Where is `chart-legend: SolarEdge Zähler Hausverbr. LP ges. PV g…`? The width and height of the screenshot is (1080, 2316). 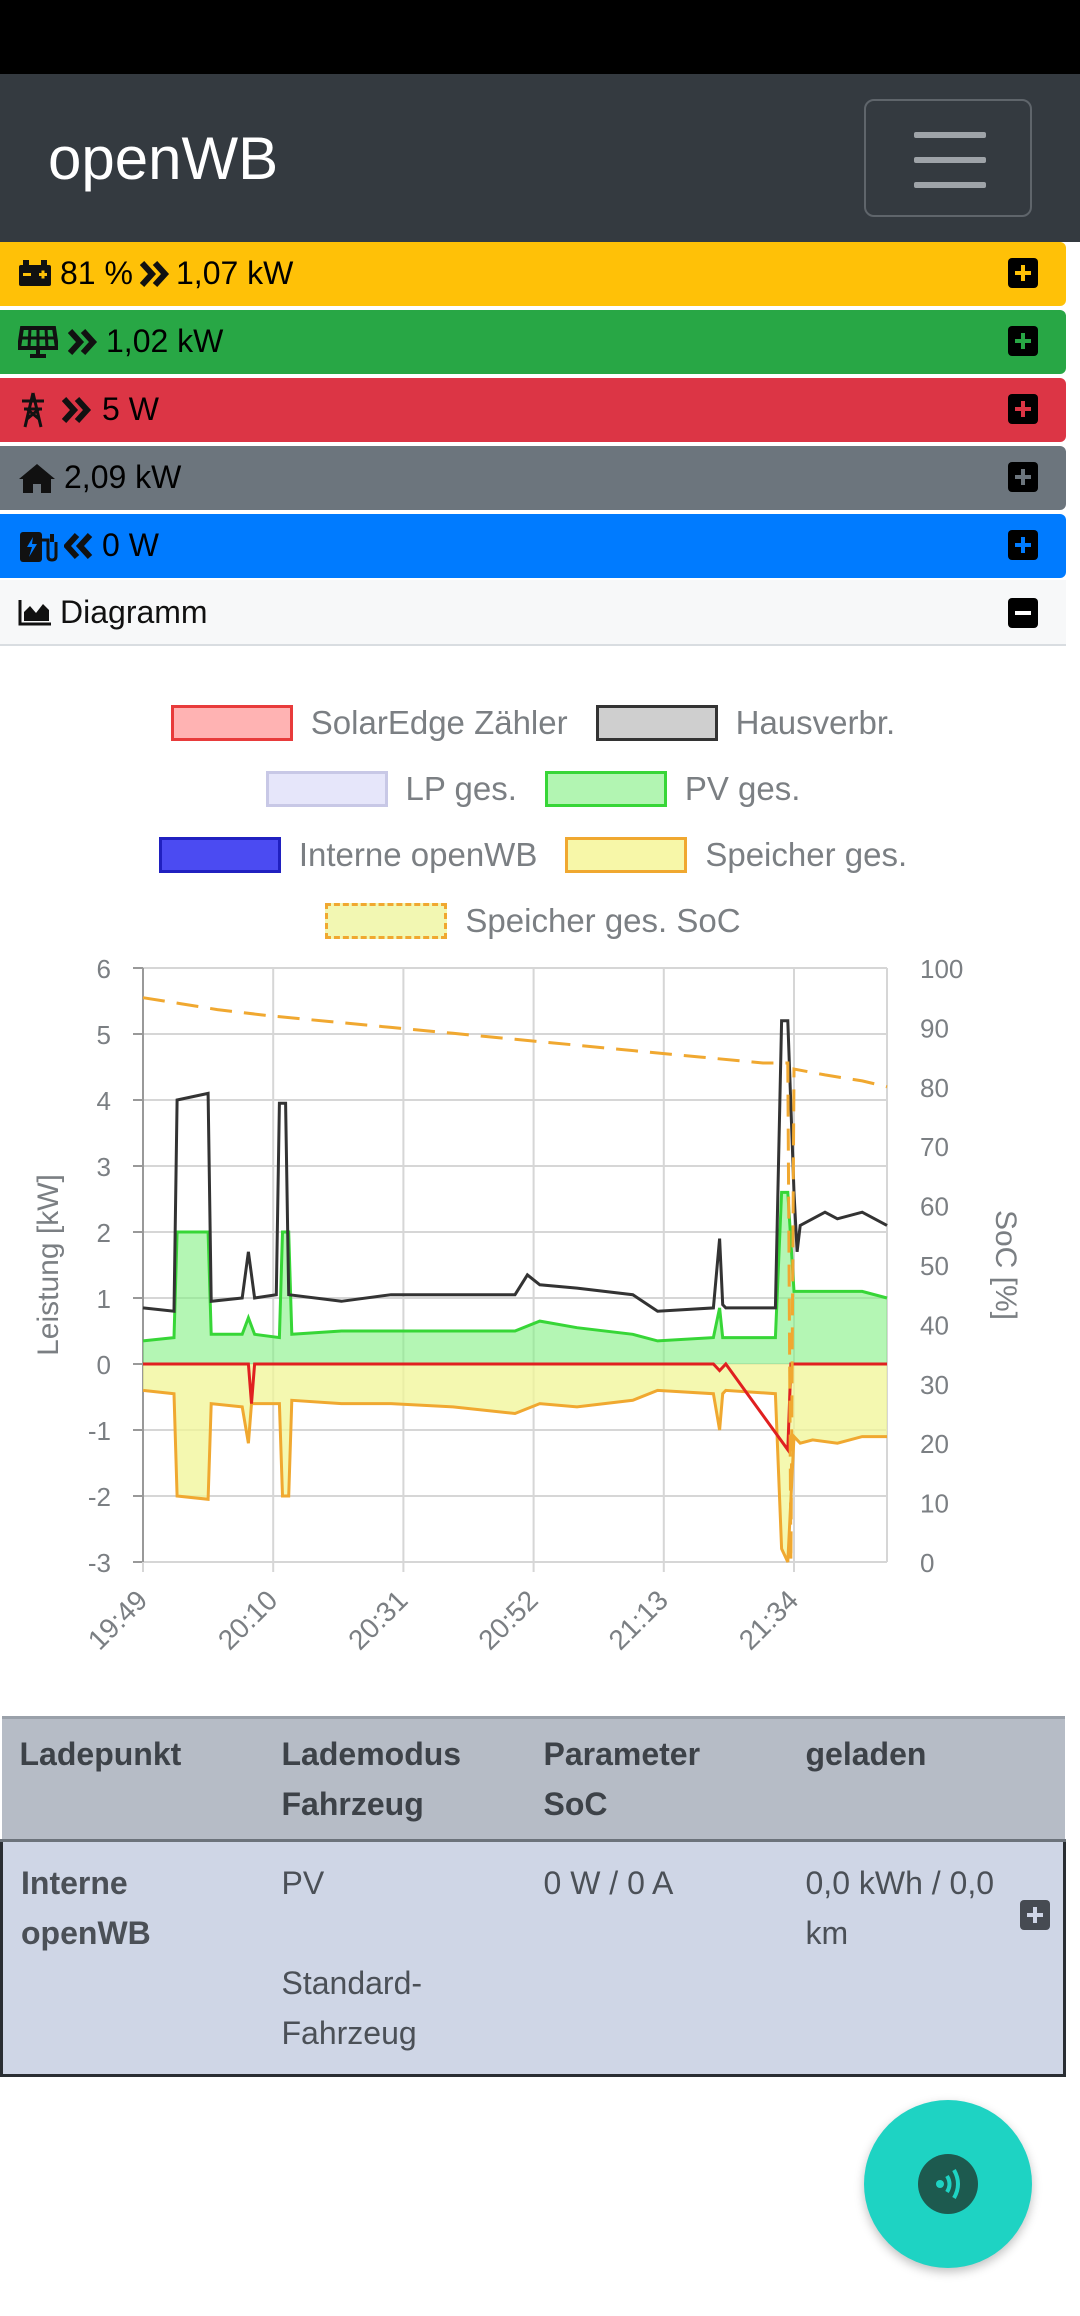
chart-legend: SolarEdge Zähler Hausverbr. LP ges. PV g… is located at coordinates (533, 822).